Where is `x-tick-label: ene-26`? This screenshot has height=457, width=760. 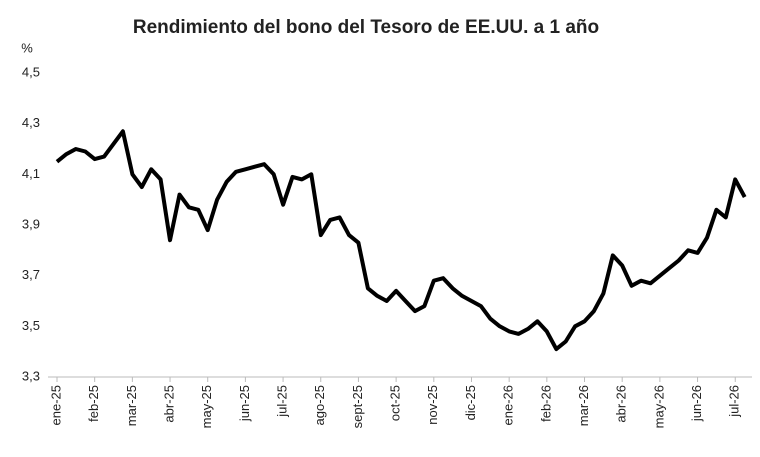 x-tick-label: ene-26 is located at coordinates (508, 405).